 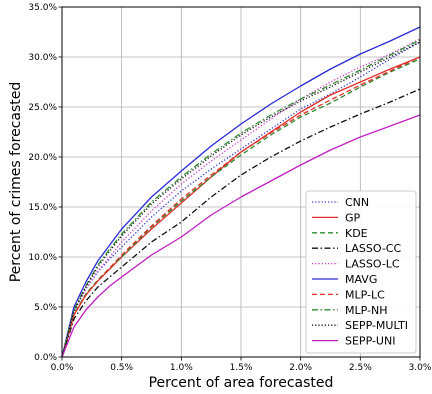 I want to click on legend-label: MAVG, so click(x=361, y=279).